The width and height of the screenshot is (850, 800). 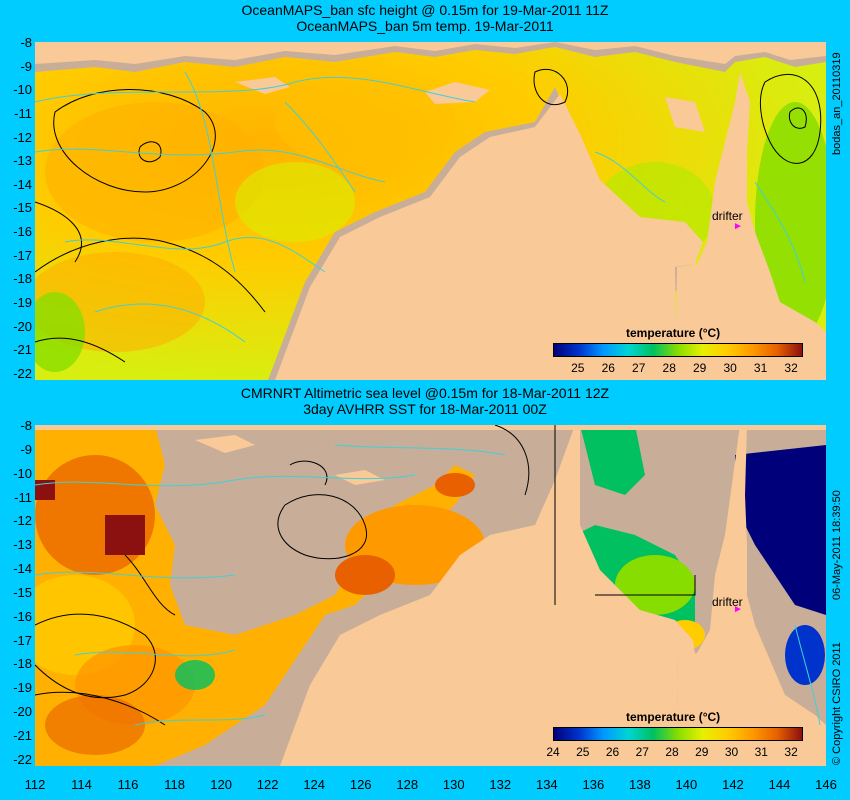 What do you see at coordinates (425, 409) in the screenshot?
I see `bottom-title-line2: 3day AVHRR SST for 18-Mar-2011 00Z` at bounding box center [425, 409].